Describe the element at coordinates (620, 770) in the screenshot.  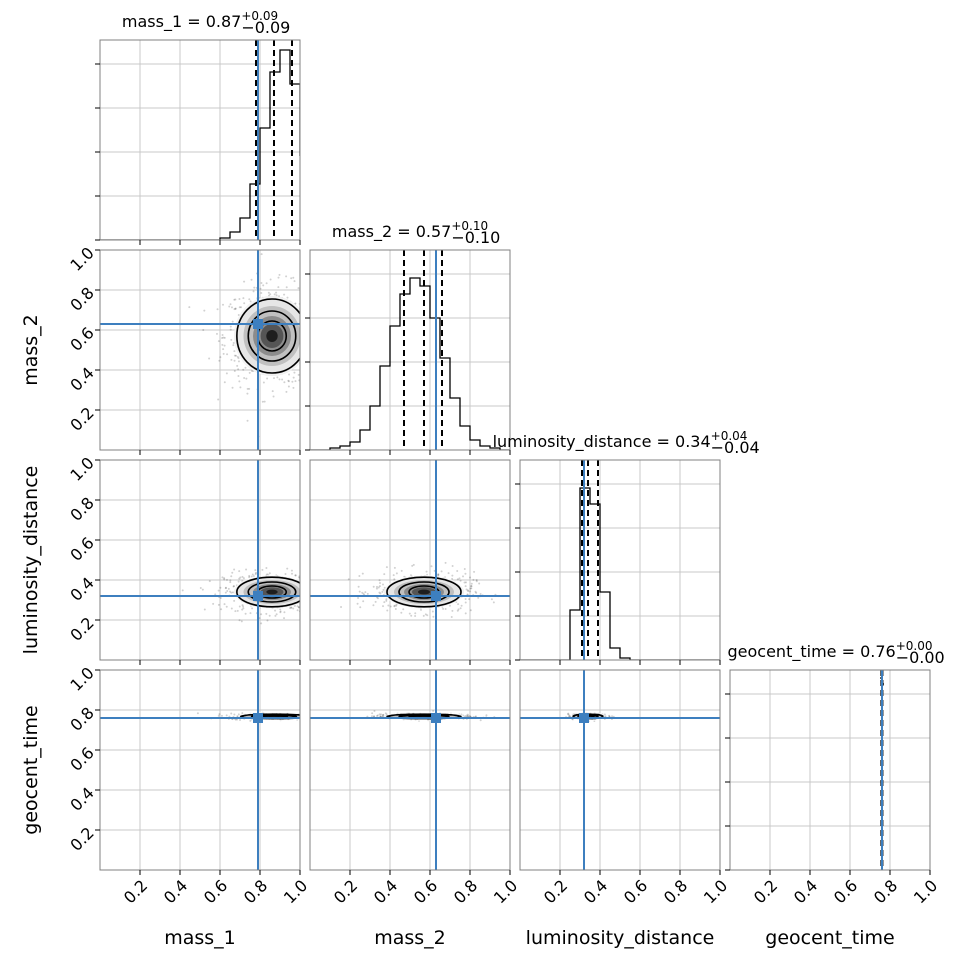
I see `scatter-panel-luminosity_distance-geocent_time` at that location.